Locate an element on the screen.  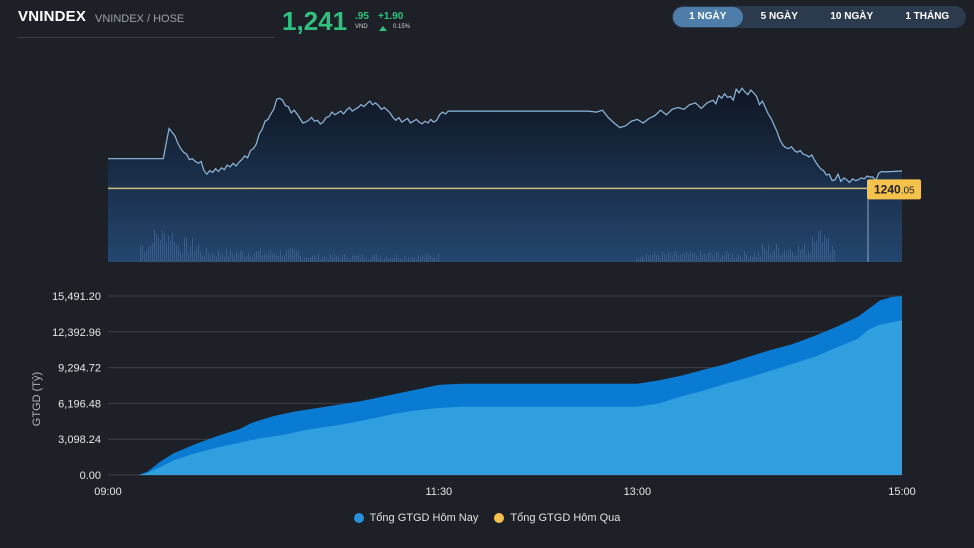
price-line is located at coordinates (505, 135).